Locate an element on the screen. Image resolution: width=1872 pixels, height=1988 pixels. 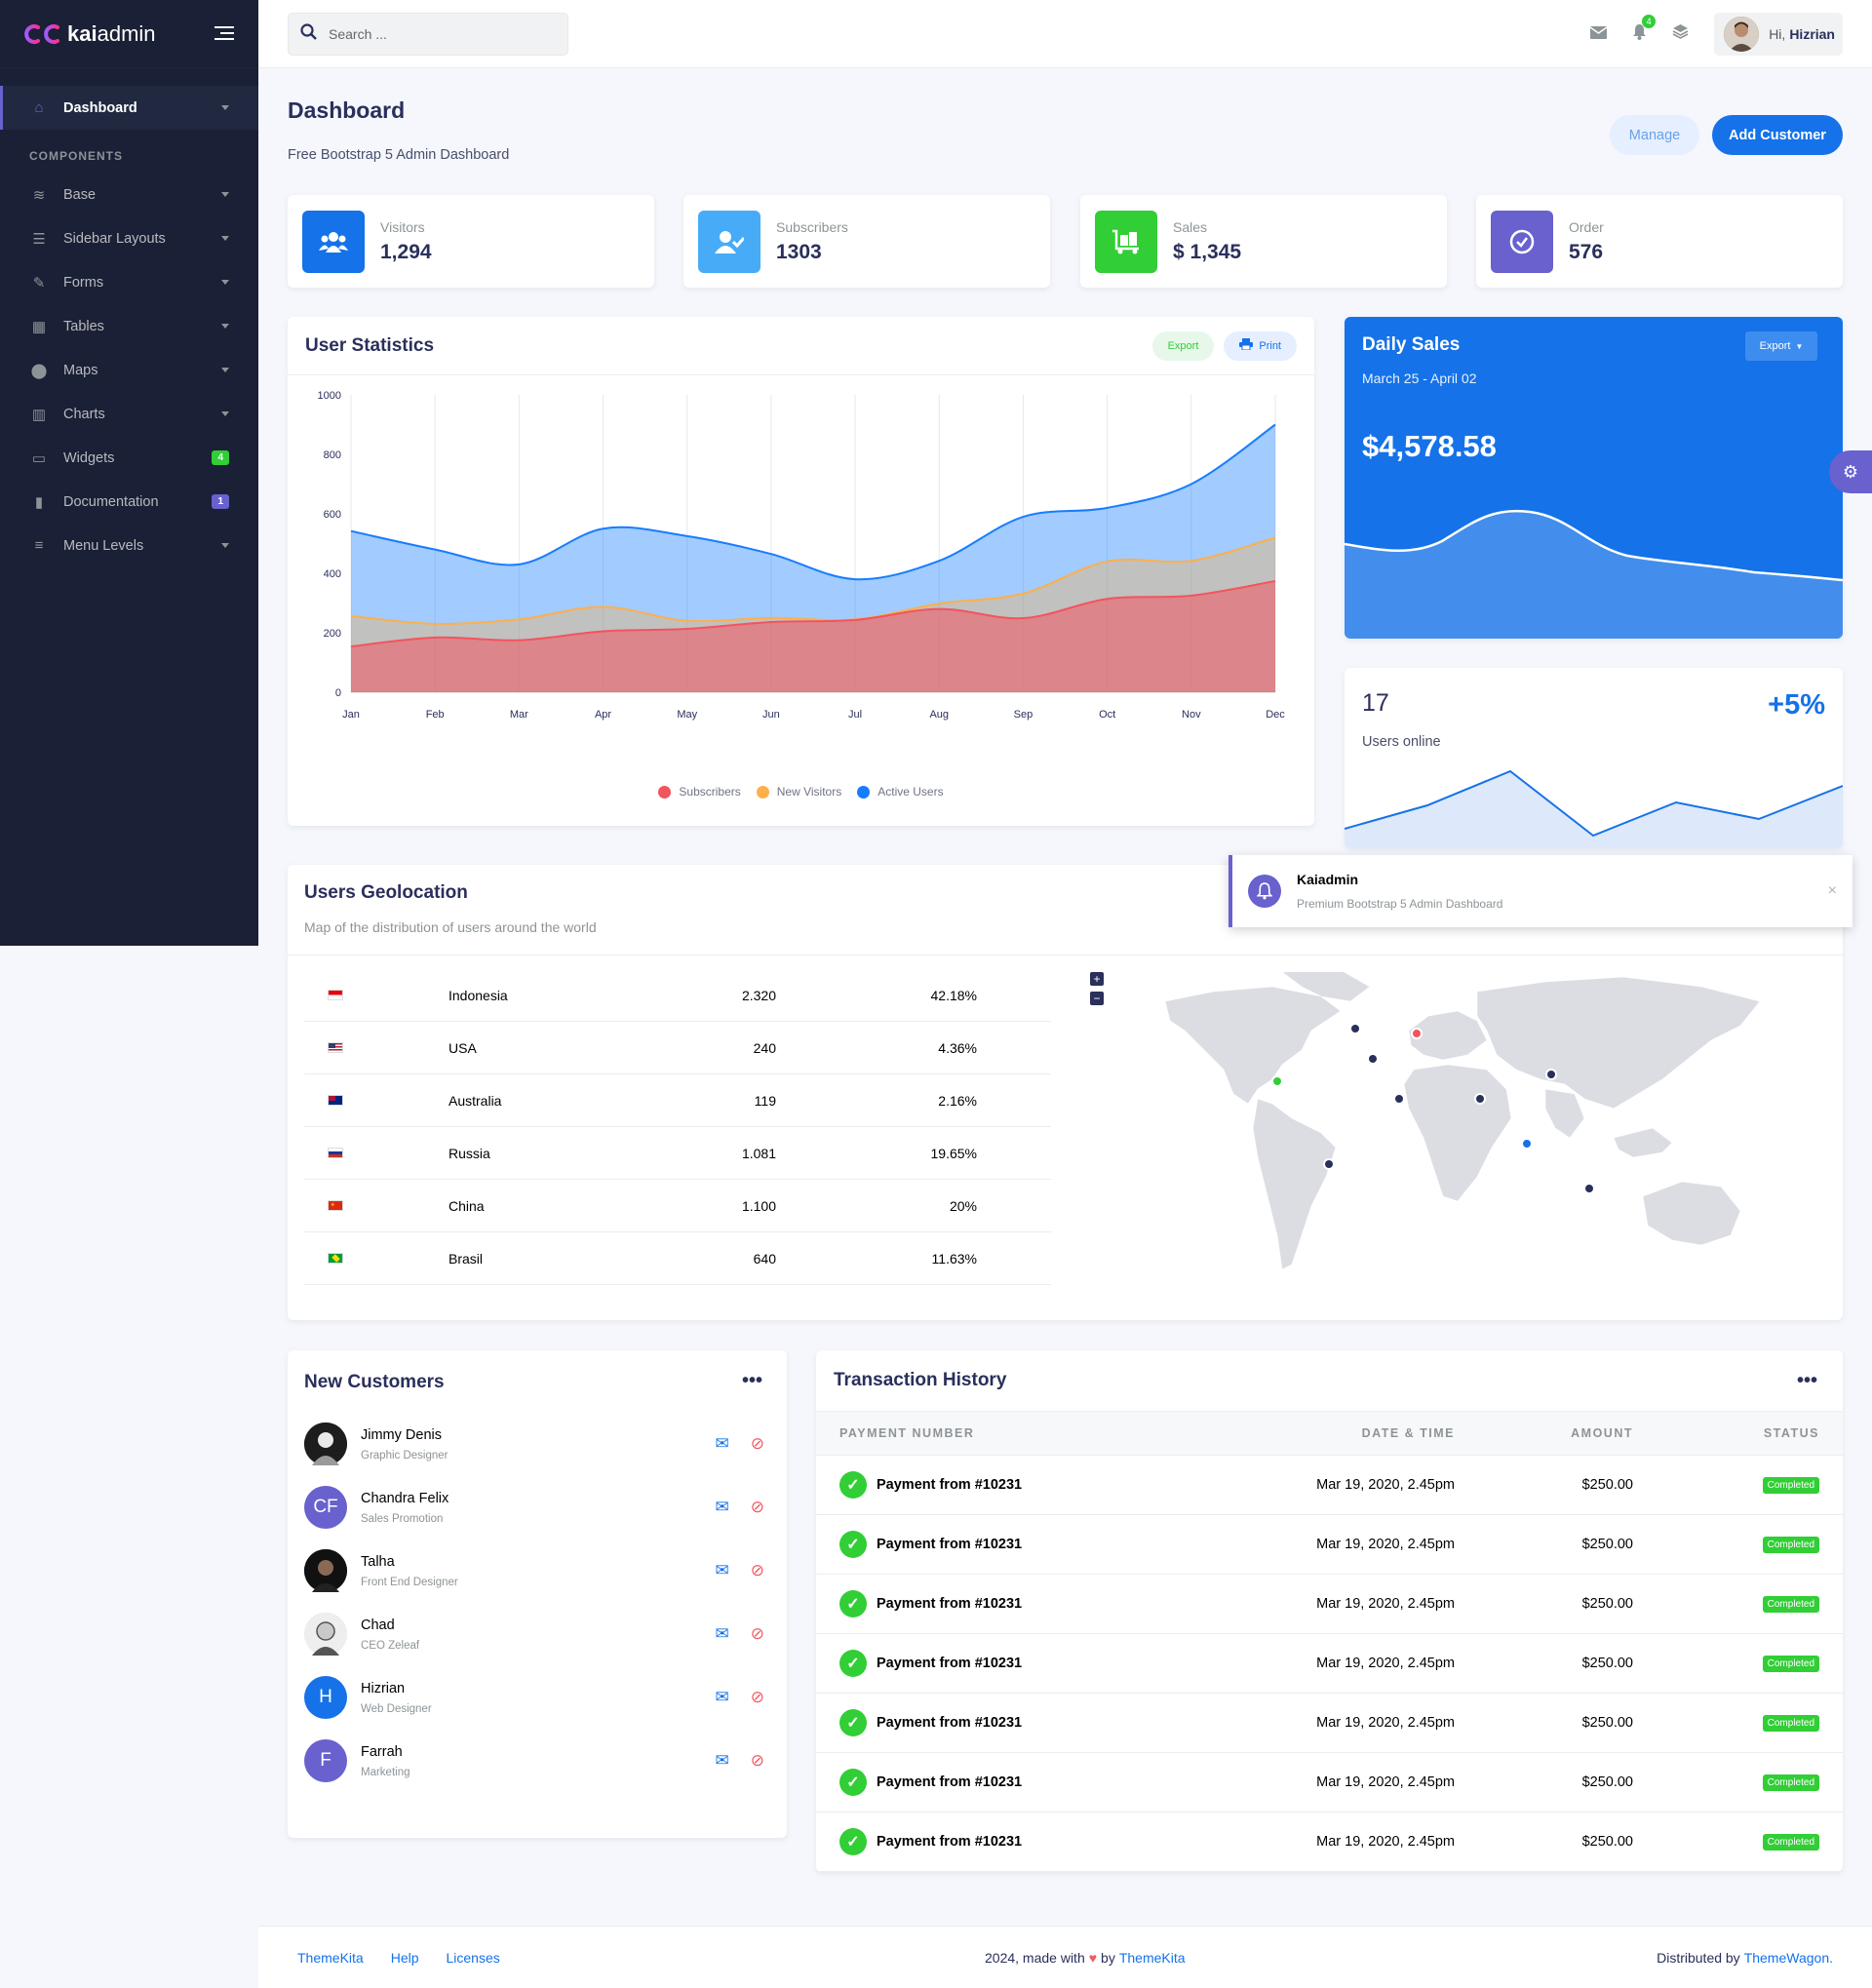
layer-group-icon is located at coordinates (1680, 33).